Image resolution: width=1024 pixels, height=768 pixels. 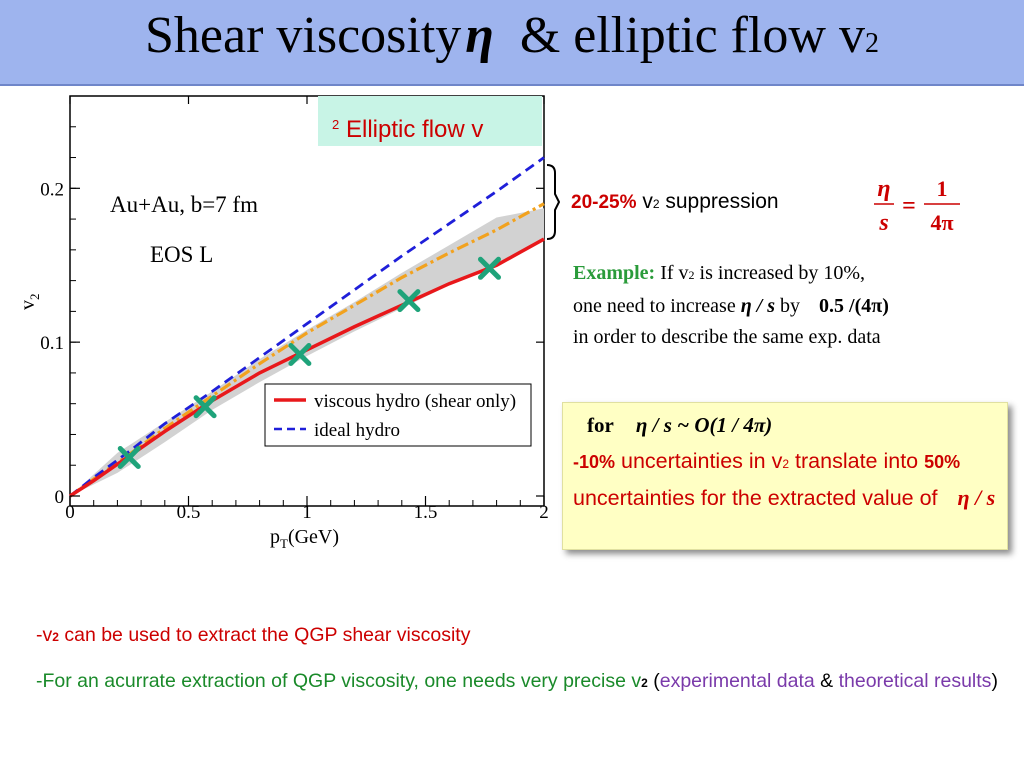 What do you see at coordinates (675, 201) in the screenshot?
I see `suppression-note: 20-25% v2 suppression` at bounding box center [675, 201].